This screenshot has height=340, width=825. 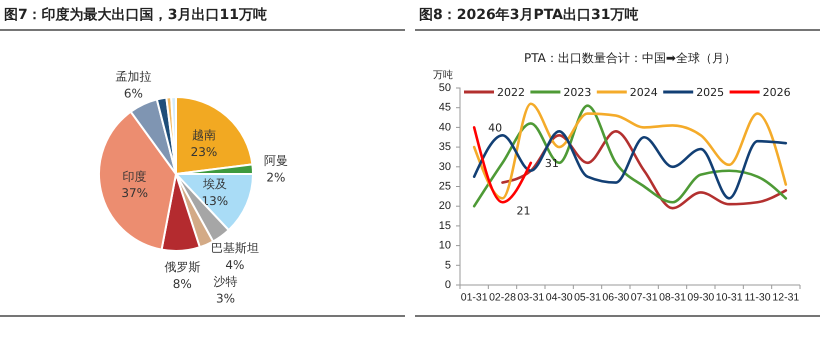 I want to click on data-label: 37%, so click(x=134, y=193).